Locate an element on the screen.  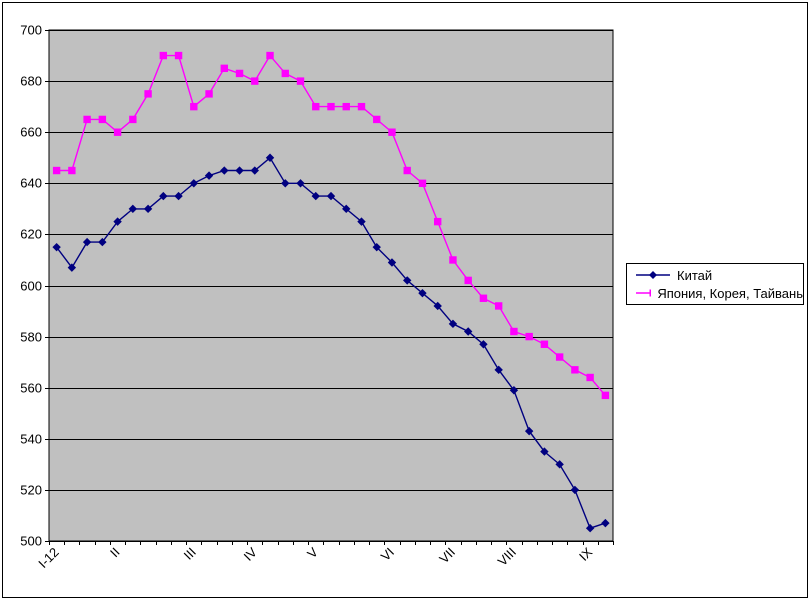
y-axis-tick-label: 680 is located at coordinates (31, 81).